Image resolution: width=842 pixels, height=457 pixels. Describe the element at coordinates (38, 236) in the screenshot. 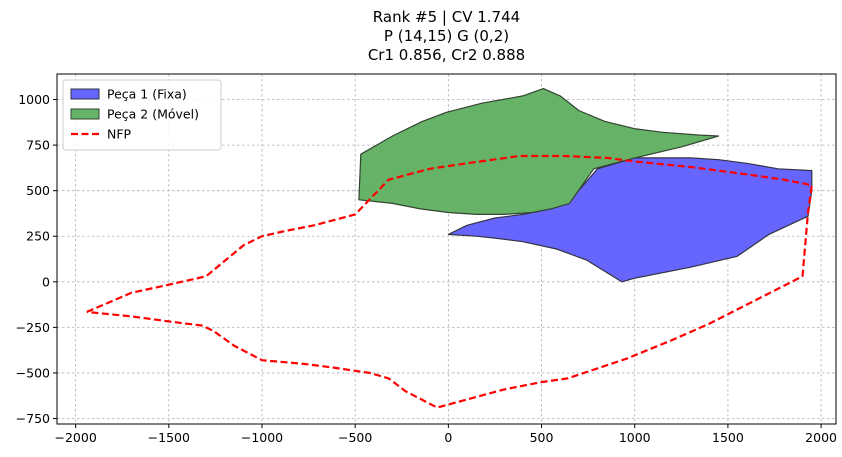

I see `y-tick-label: 250` at that location.